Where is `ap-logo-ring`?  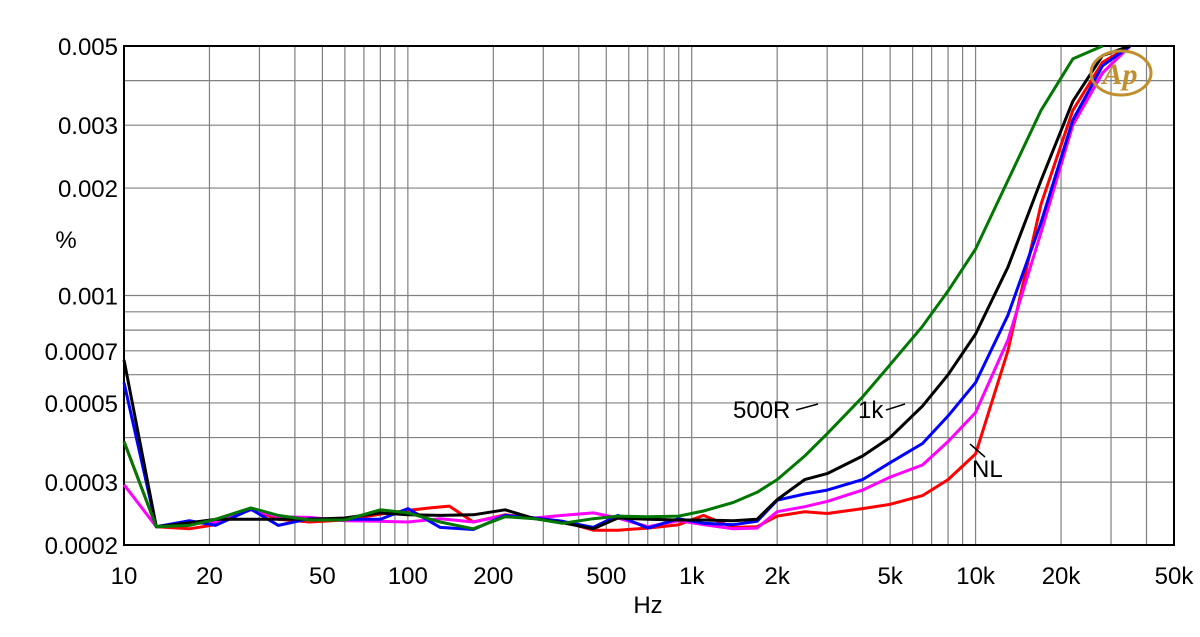 ap-logo-ring is located at coordinates (1121, 73).